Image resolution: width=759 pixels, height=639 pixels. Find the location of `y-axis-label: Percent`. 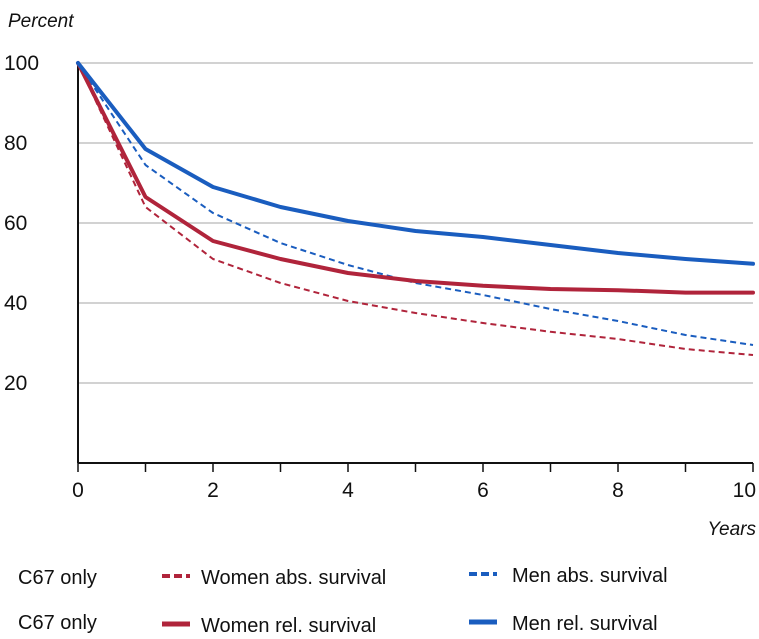

y-axis-label: Percent is located at coordinates (41, 21).